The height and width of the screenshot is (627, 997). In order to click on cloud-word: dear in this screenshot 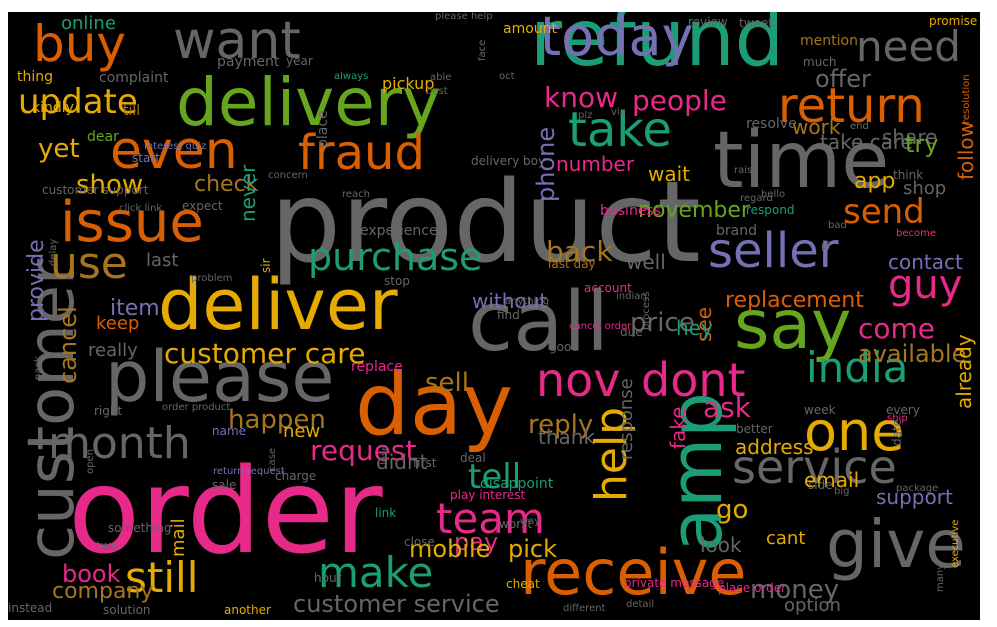, I will do `click(103, 137)`.